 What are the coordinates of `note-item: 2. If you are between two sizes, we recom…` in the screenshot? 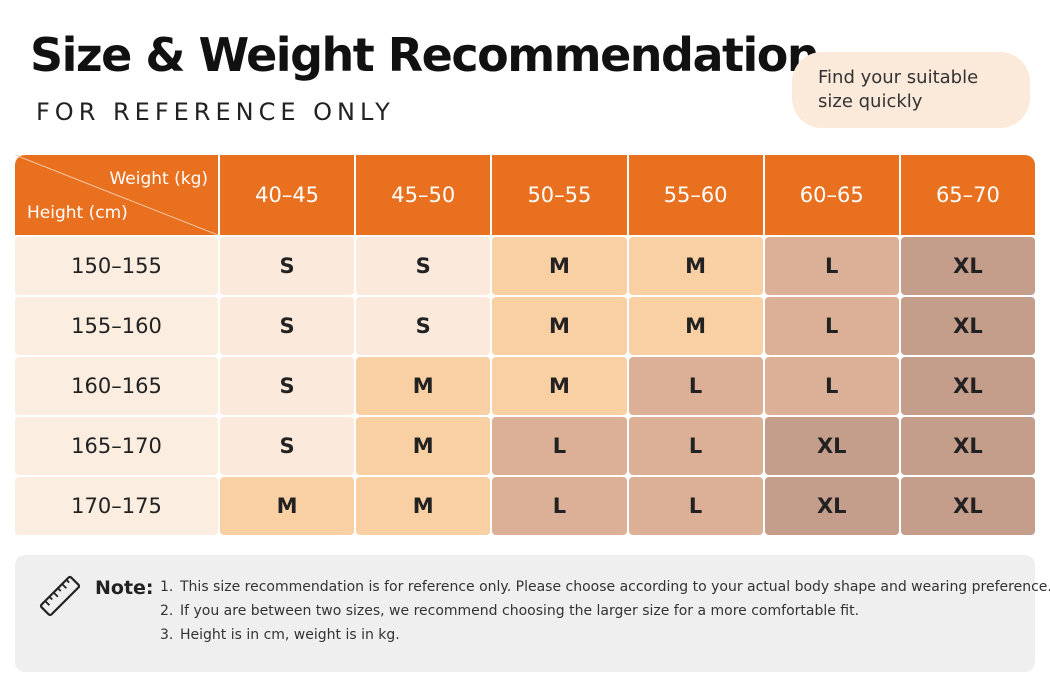 It's located at (509, 611).